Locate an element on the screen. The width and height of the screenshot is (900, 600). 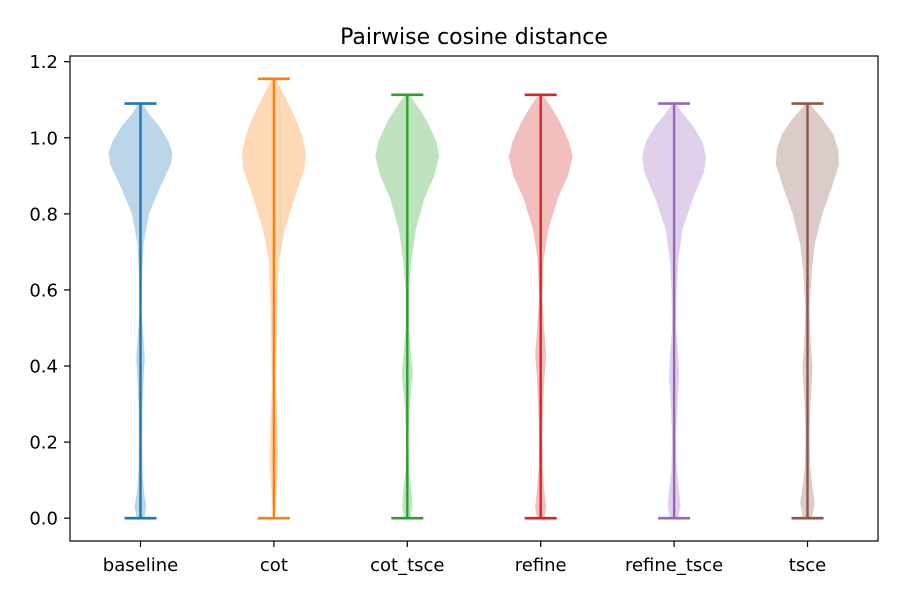
x-axis: baseline cot cot_tsce refine refine_tsce tsce is located at coordinates (464, 558).